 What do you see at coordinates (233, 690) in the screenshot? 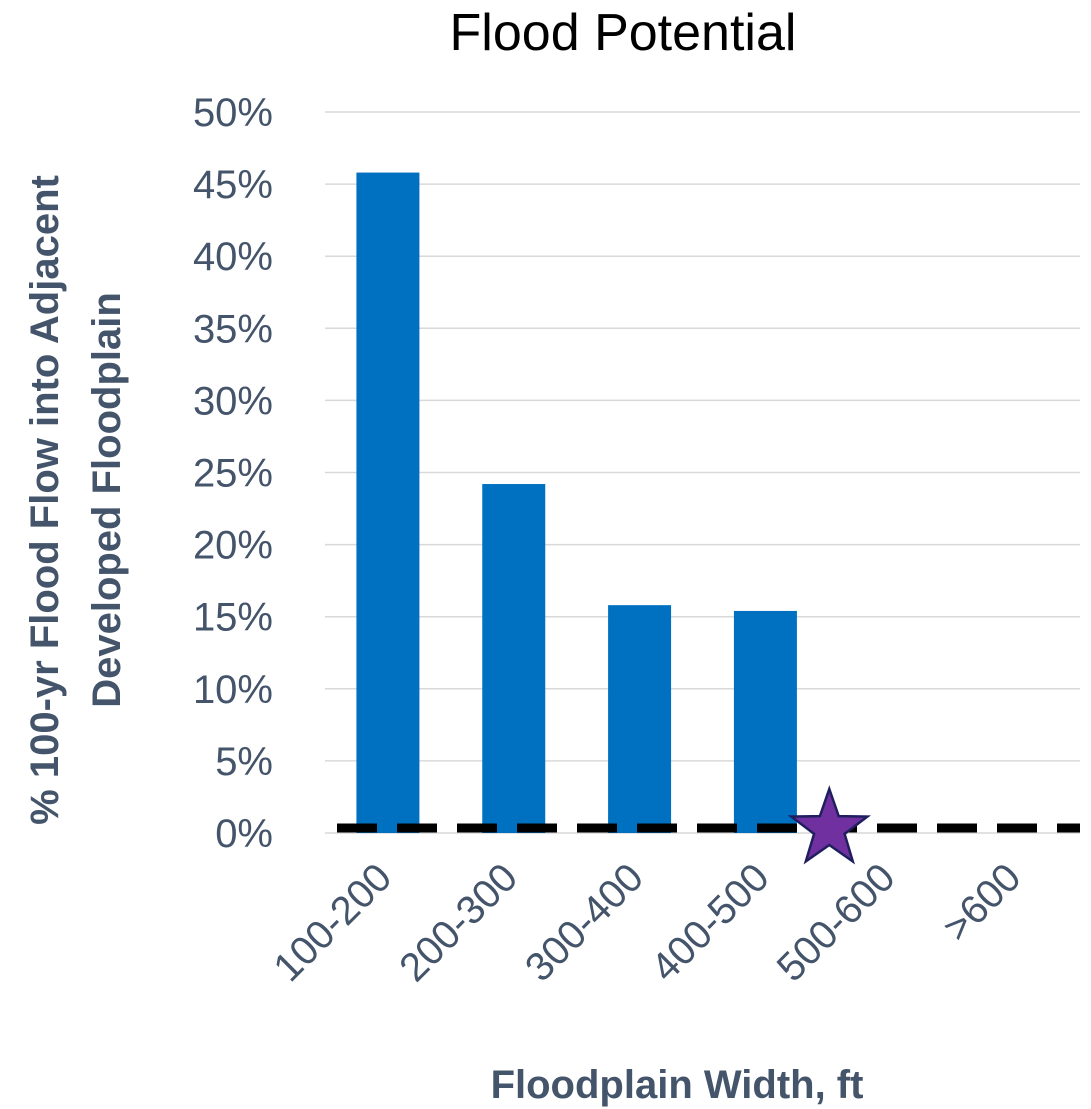
I see `y-tick-label: 10%` at bounding box center [233, 690].